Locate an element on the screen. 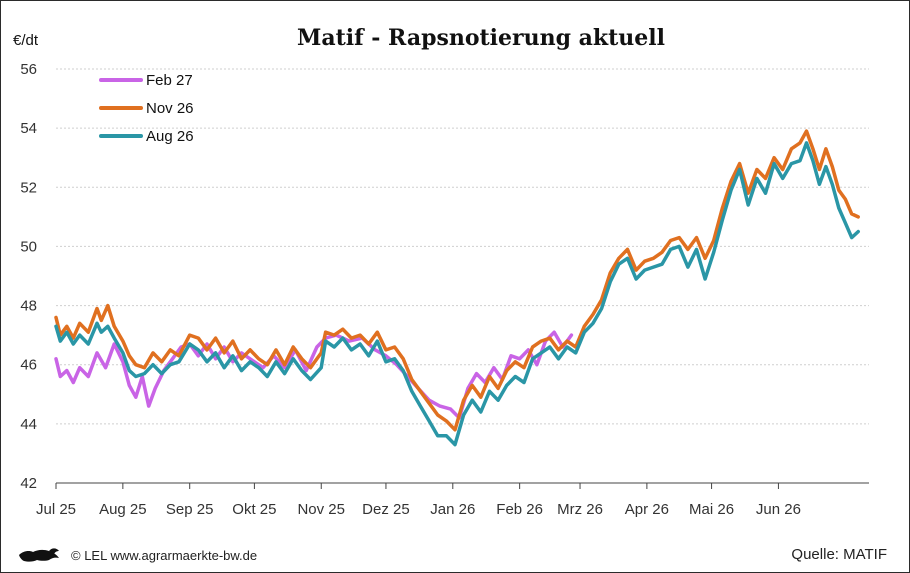 This screenshot has width=910, height=573. legend-label: Nov 26 is located at coordinates (170, 108).